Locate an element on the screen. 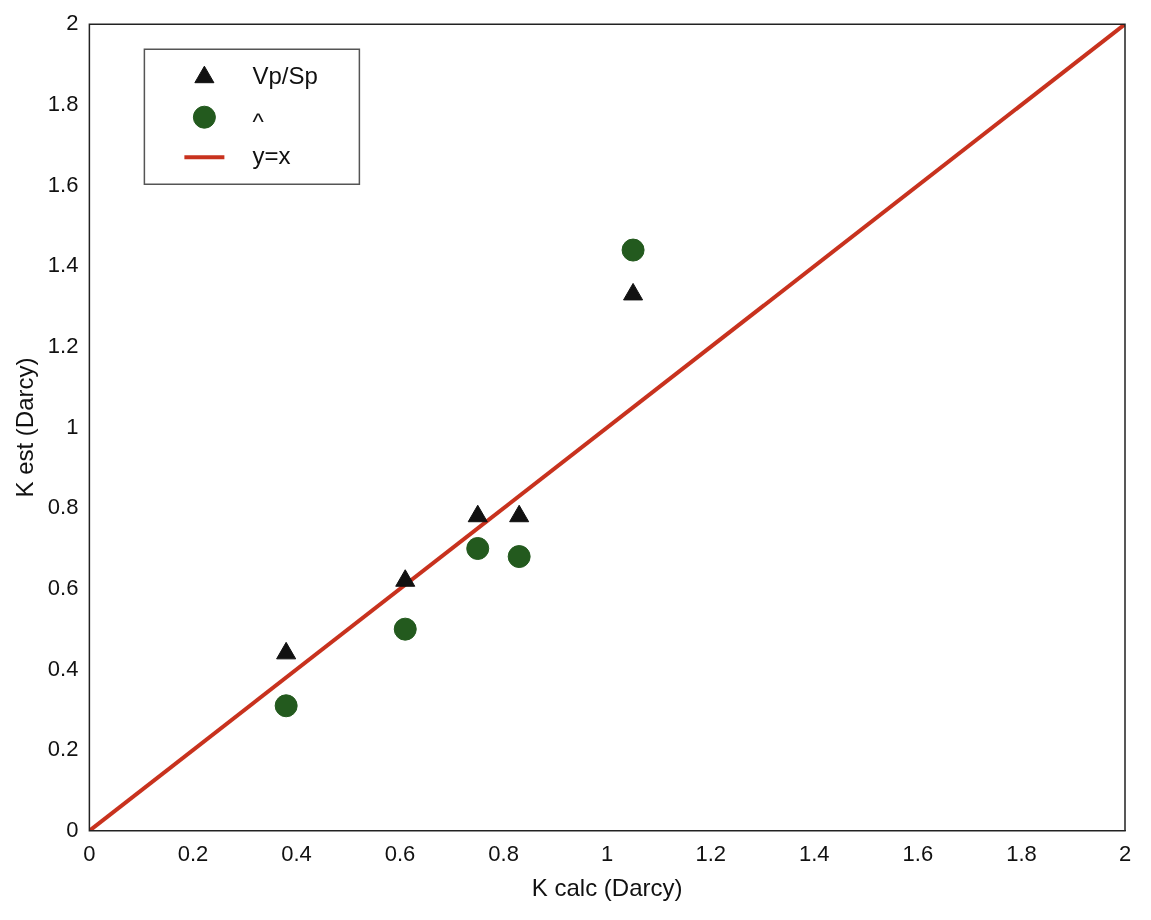 Image resolution: width=1151 pixels, height=920 pixels. x-tick-label: 0 is located at coordinates (89, 854).